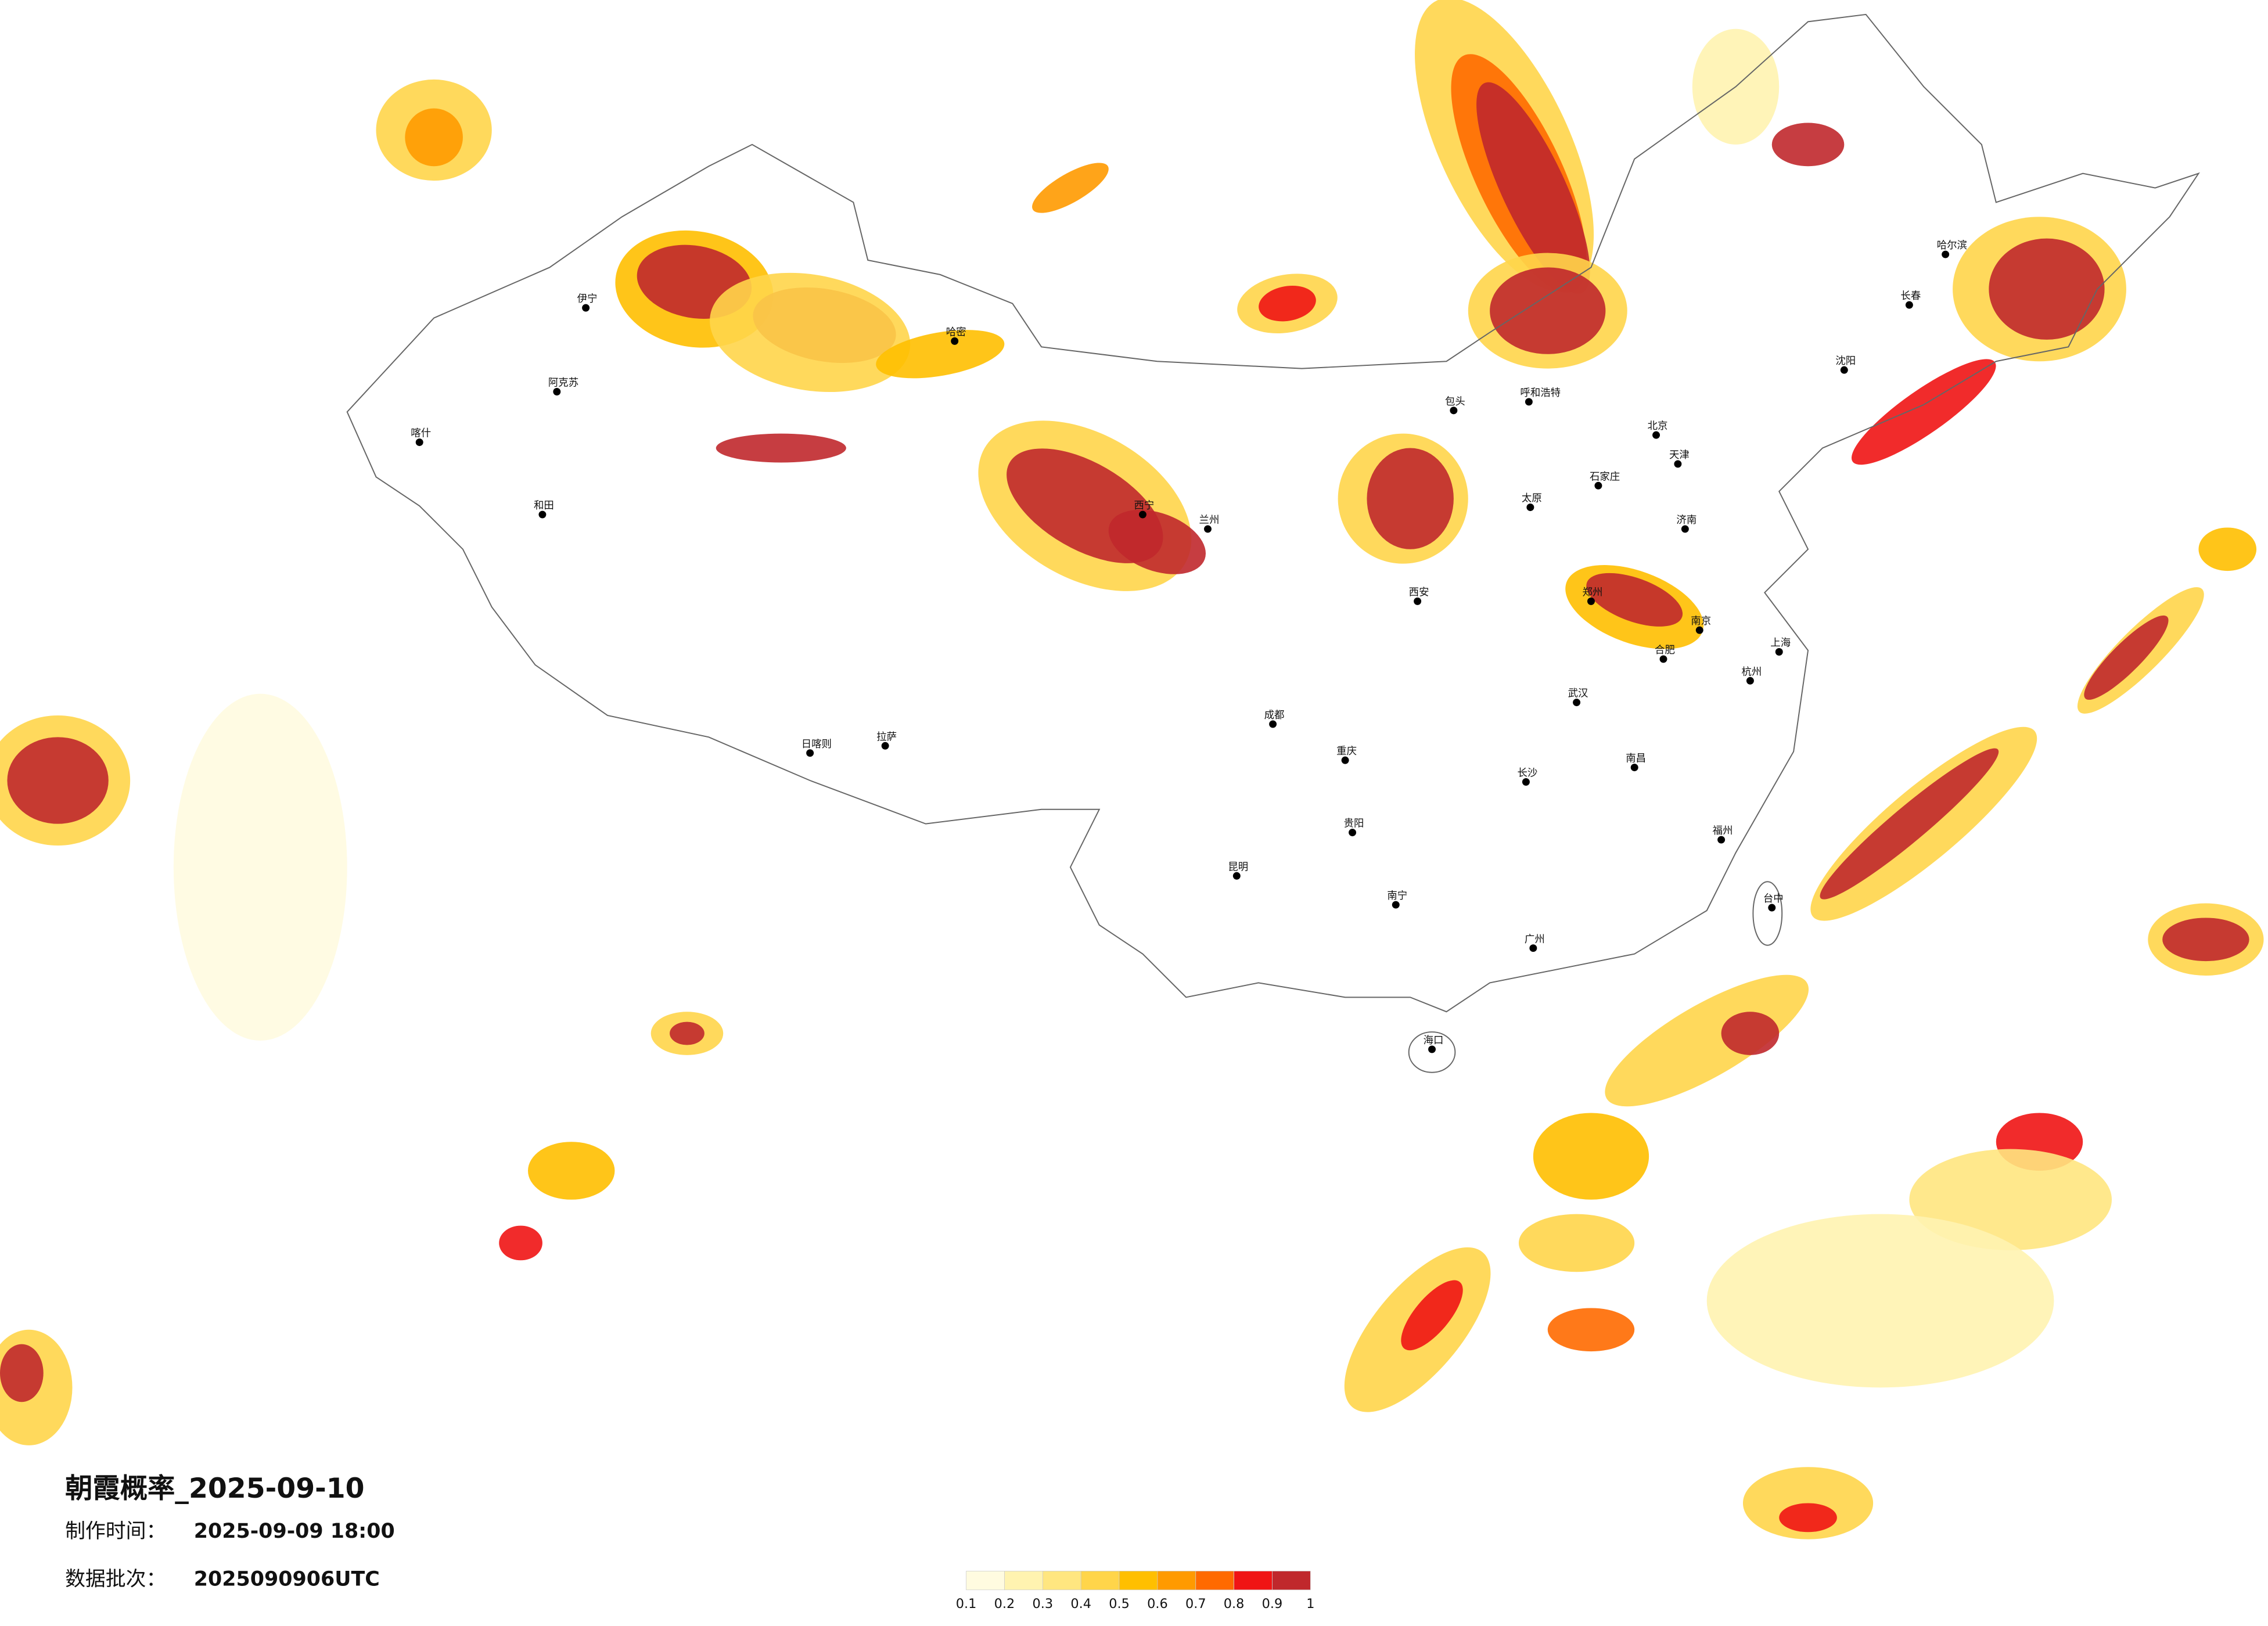 The width and height of the screenshot is (2268, 1626). What do you see at coordinates (563, 383) in the screenshot?
I see `city-label: 阿克苏` at bounding box center [563, 383].